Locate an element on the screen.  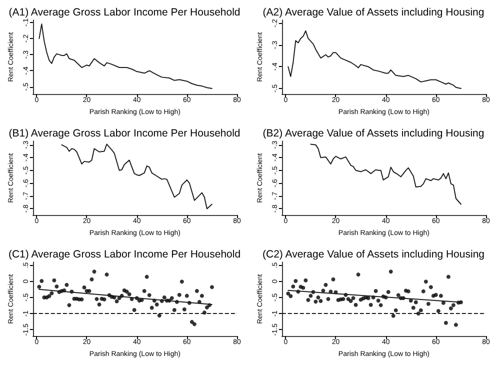
chart-title: (C1) Average Gross Labor Income Per Household is located at coordinates (124, 254).